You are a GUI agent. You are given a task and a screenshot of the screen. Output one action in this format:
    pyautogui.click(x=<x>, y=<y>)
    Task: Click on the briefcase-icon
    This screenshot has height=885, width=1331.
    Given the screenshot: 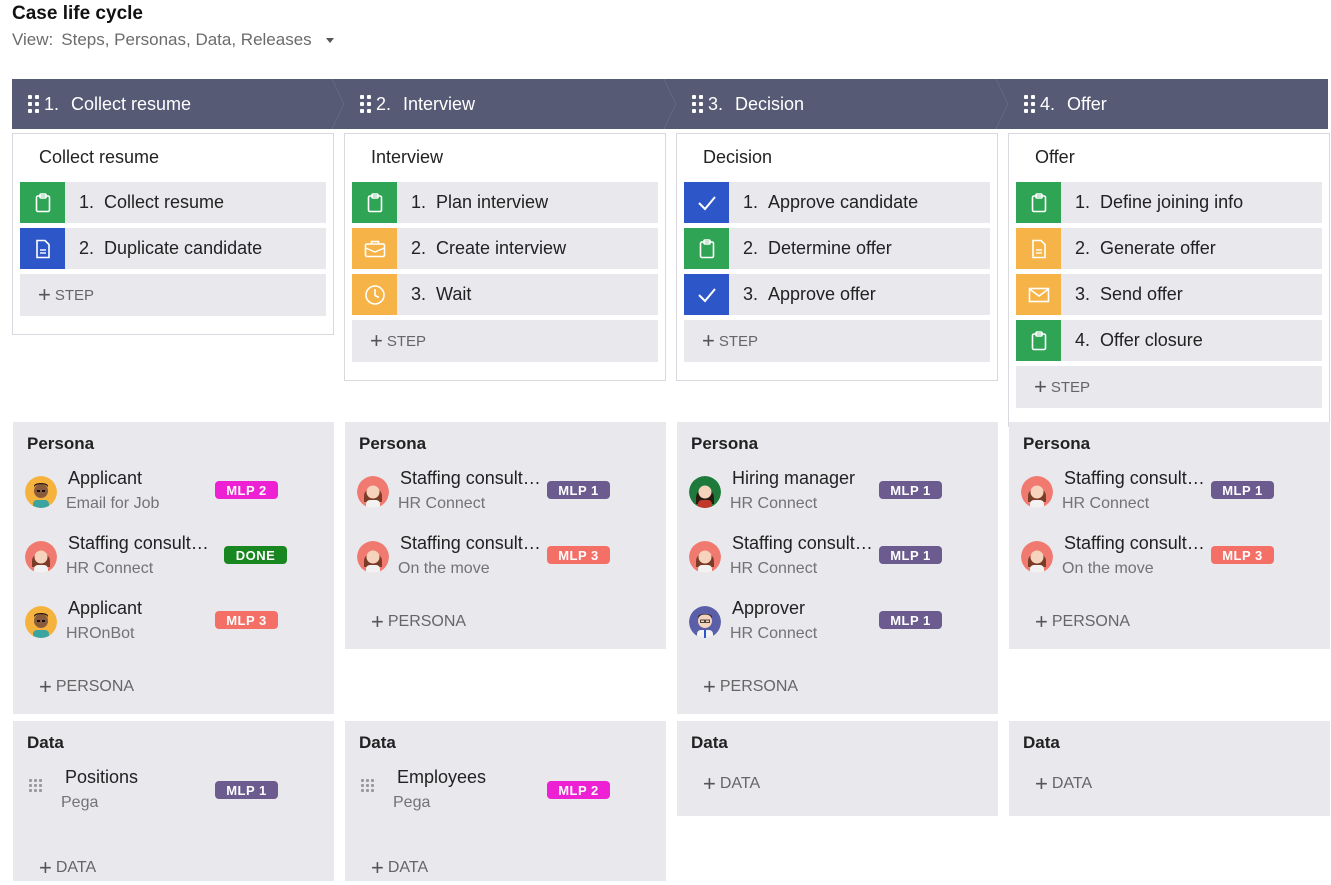 What is the action you would take?
    pyautogui.click(x=374, y=248)
    